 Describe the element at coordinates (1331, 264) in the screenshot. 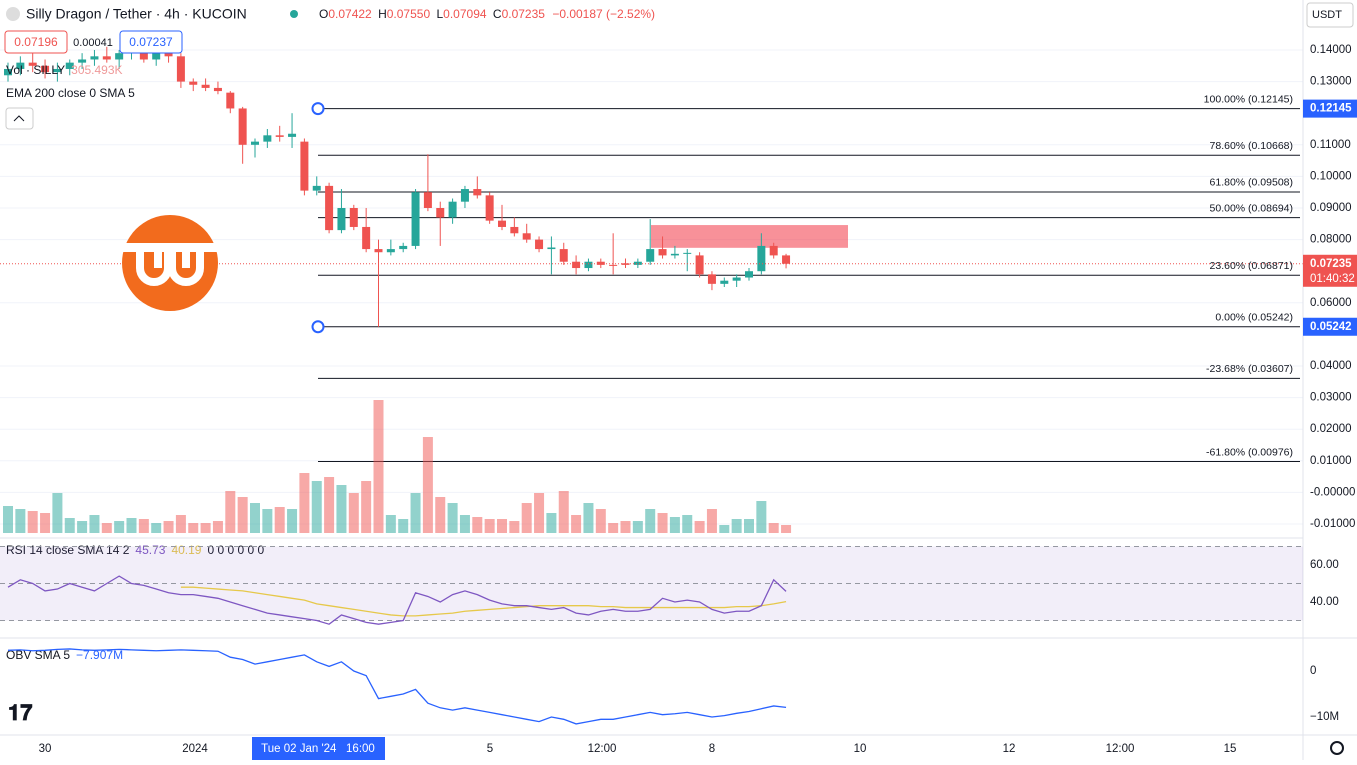

I see `last-price: 0.07235` at that location.